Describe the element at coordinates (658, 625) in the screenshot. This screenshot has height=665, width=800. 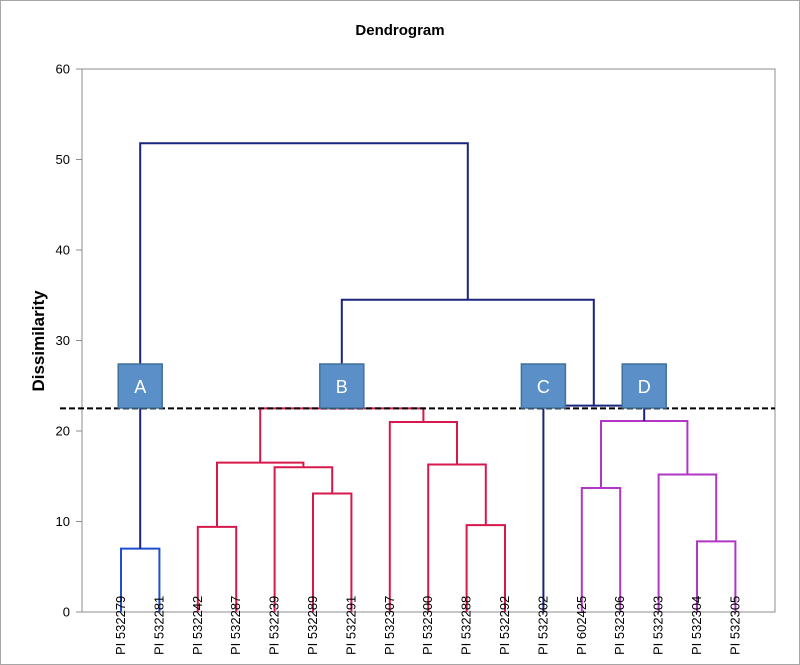
I see `leaf-label: PI 532303` at that location.